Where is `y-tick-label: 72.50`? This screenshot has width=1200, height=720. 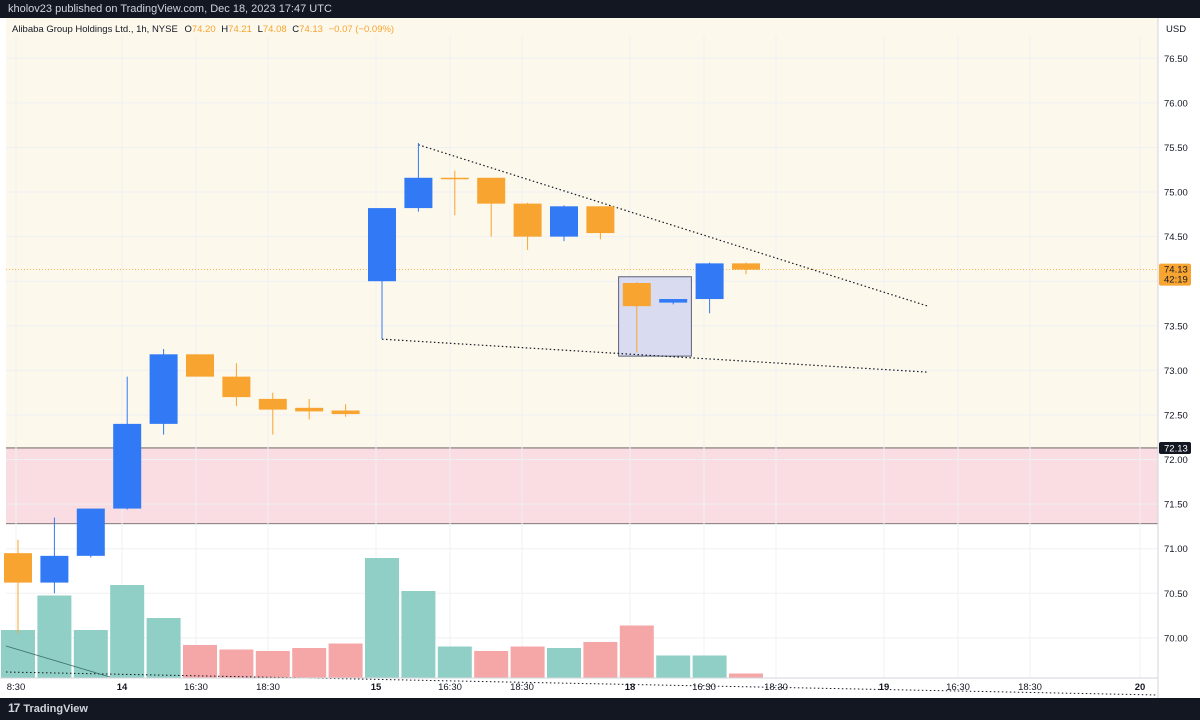
y-tick-label: 72.50 is located at coordinates (1176, 415).